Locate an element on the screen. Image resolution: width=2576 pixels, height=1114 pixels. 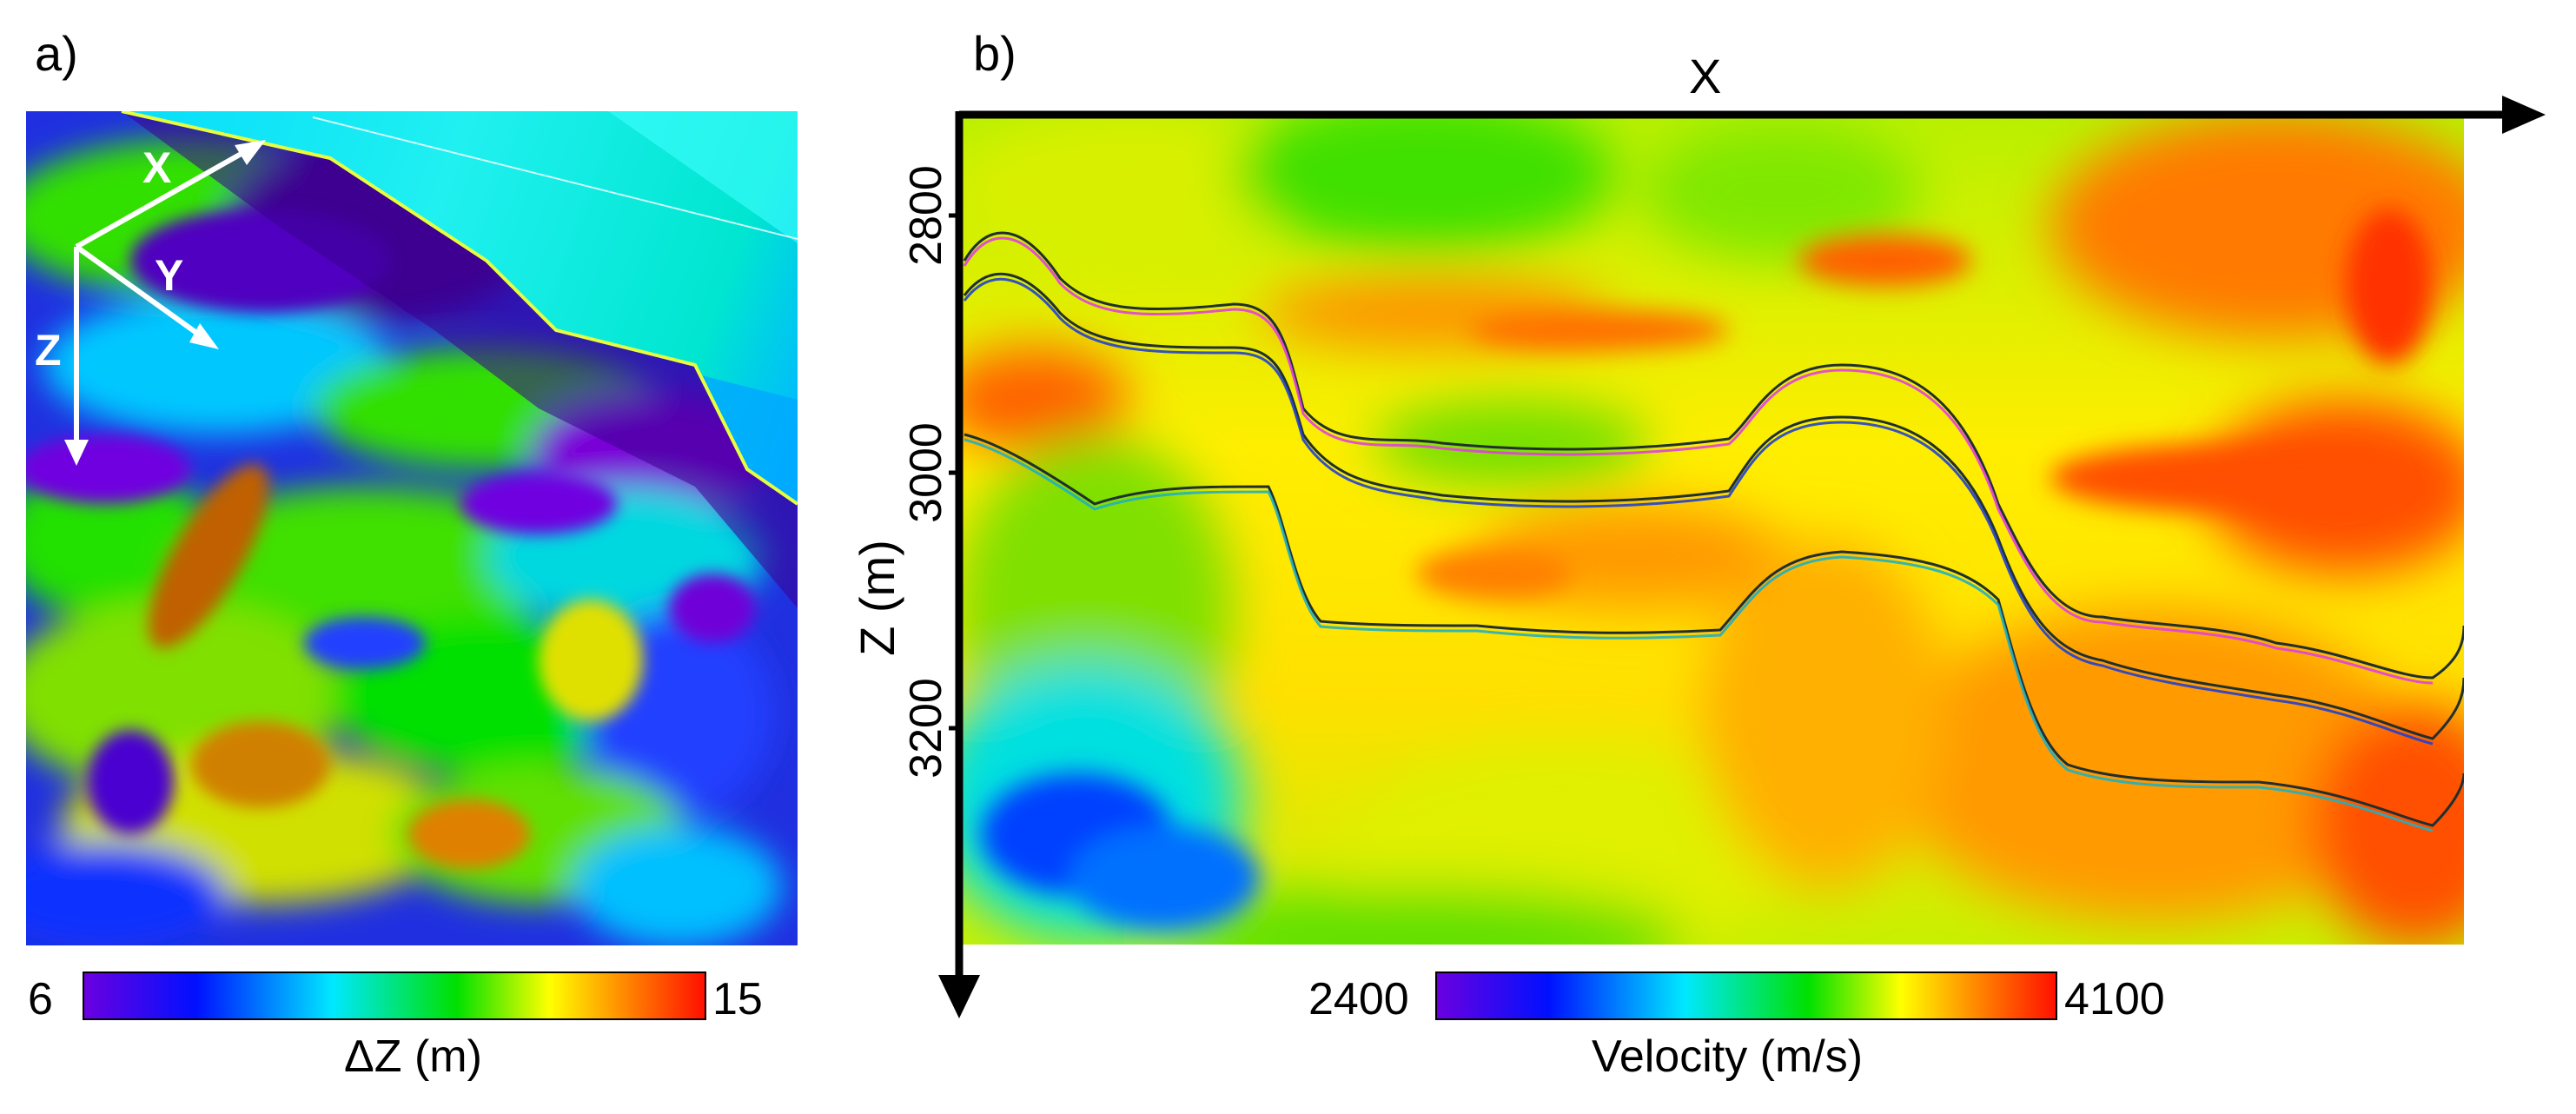
colorbar-a is located at coordinates (394, 996).